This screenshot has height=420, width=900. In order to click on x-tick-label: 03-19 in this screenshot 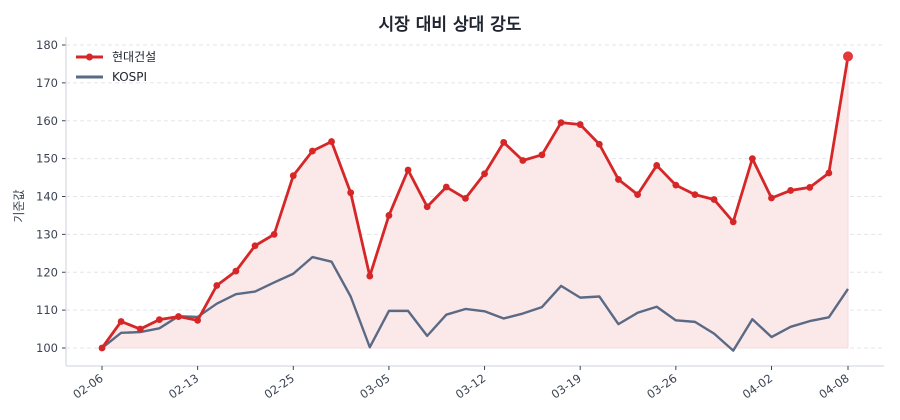, I will do `click(566, 386)`.